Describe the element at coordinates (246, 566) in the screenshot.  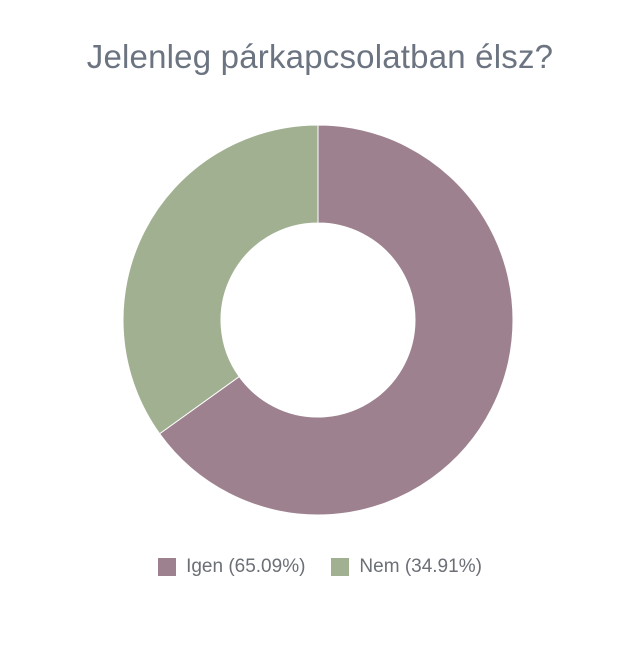
I see `legend-label-igen: Igen (65.09%)` at that location.